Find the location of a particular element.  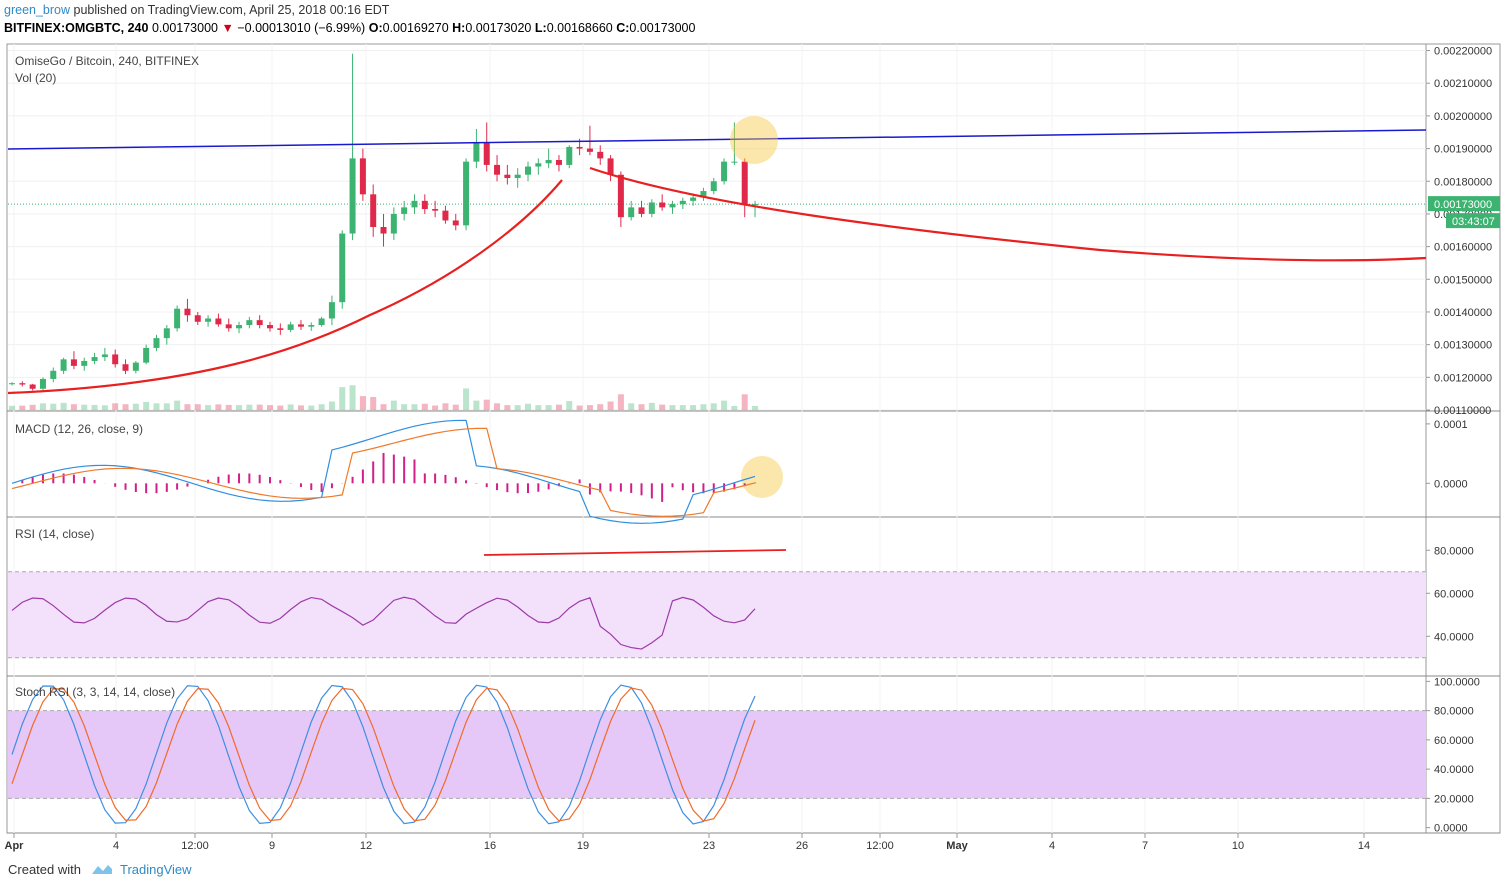

countdown-tag-text: 03:43:07 is located at coordinates (1473, 222).